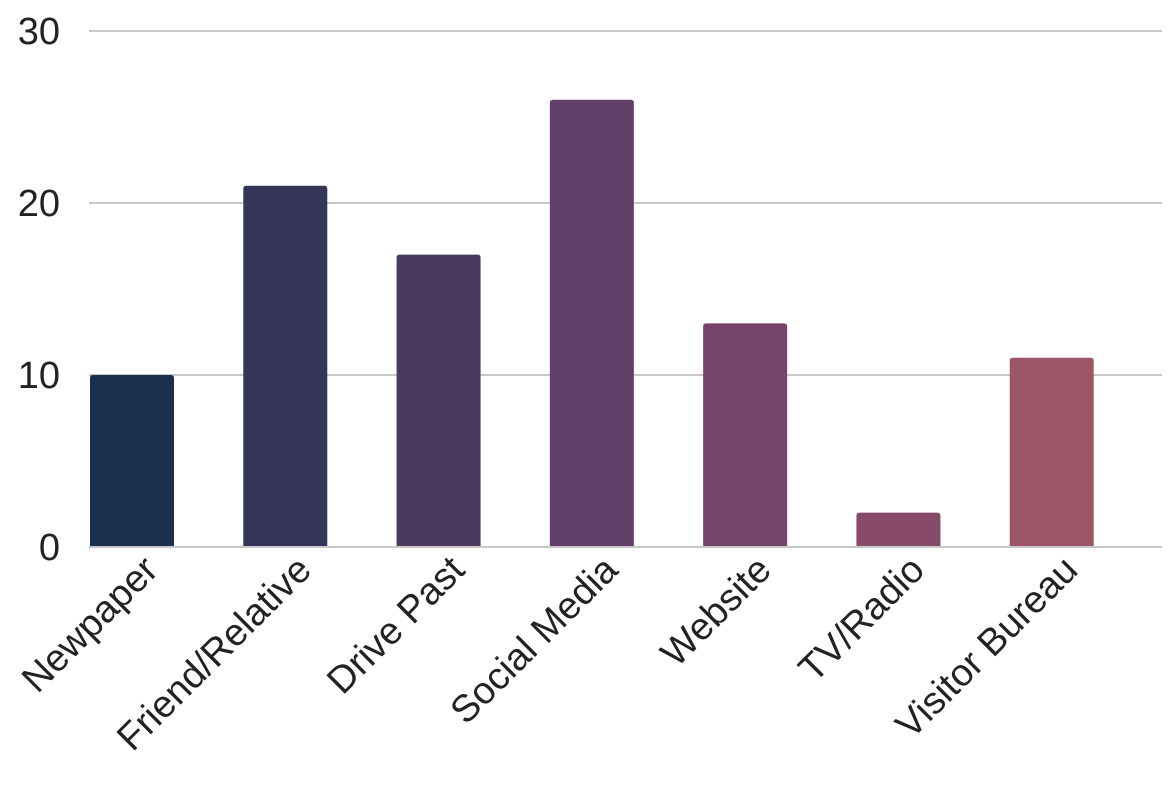  What do you see at coordinates (898, 529) in the screenshot?
I see `bar-tv-radio` at bounding box center [898, 529].